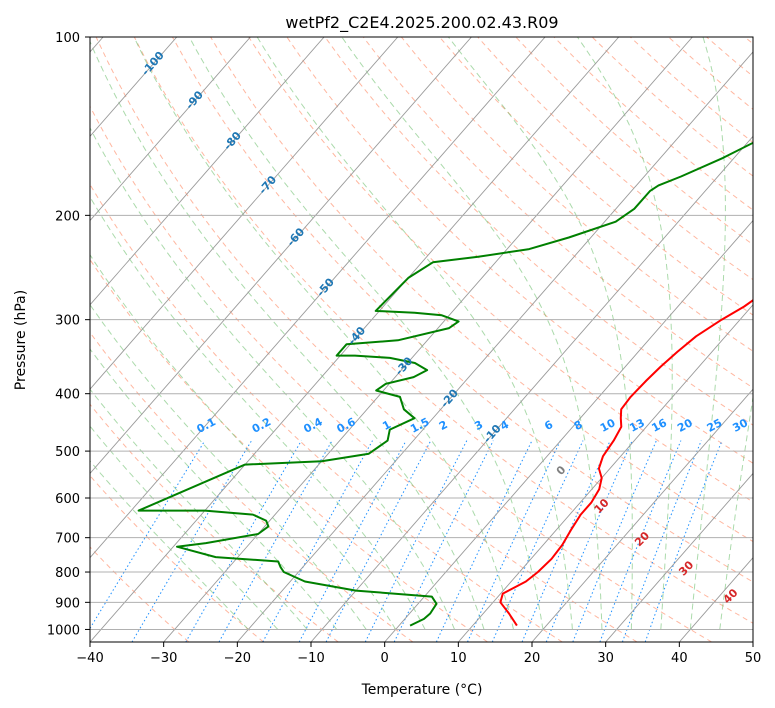 This screenshot has height=708, width=775. I want to click on y-axis-label: Pressure (hPa), so click(21, 340).